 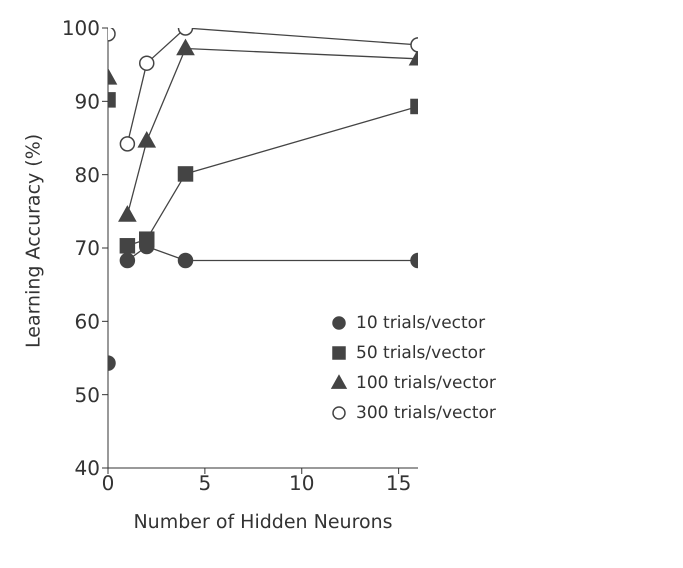 I want to click on x-tick-label: 5, so click(x=205, y=483).